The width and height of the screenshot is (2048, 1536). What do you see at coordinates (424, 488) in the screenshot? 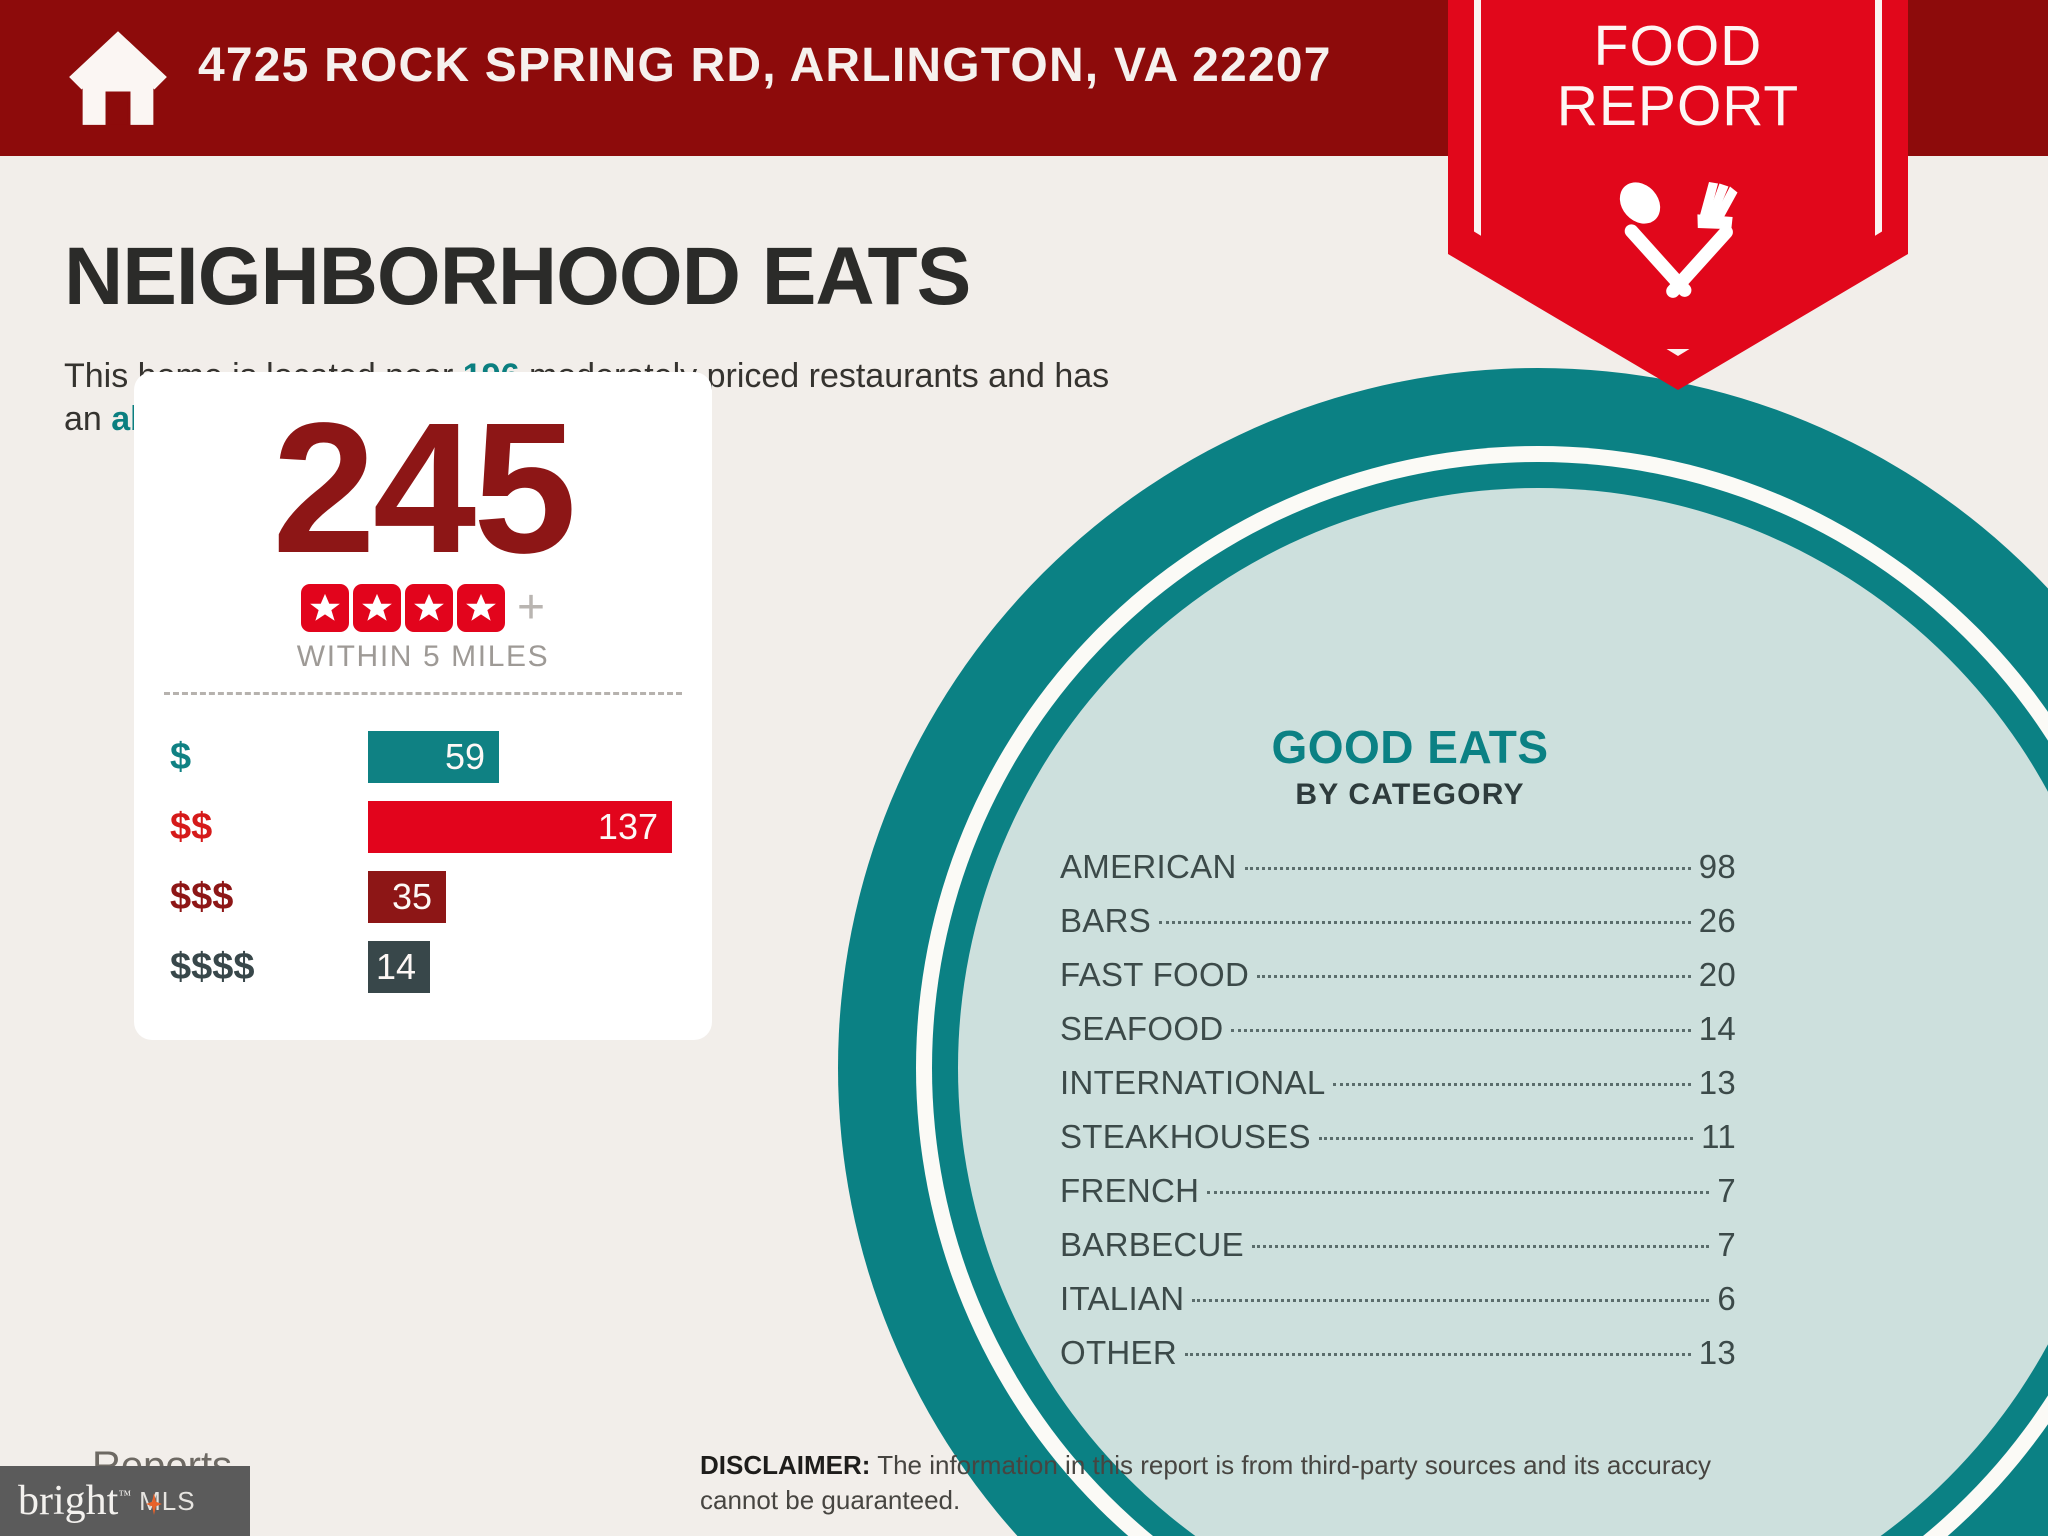
I see `total-restaurant-count: 245` at bounding box center [424, 488].